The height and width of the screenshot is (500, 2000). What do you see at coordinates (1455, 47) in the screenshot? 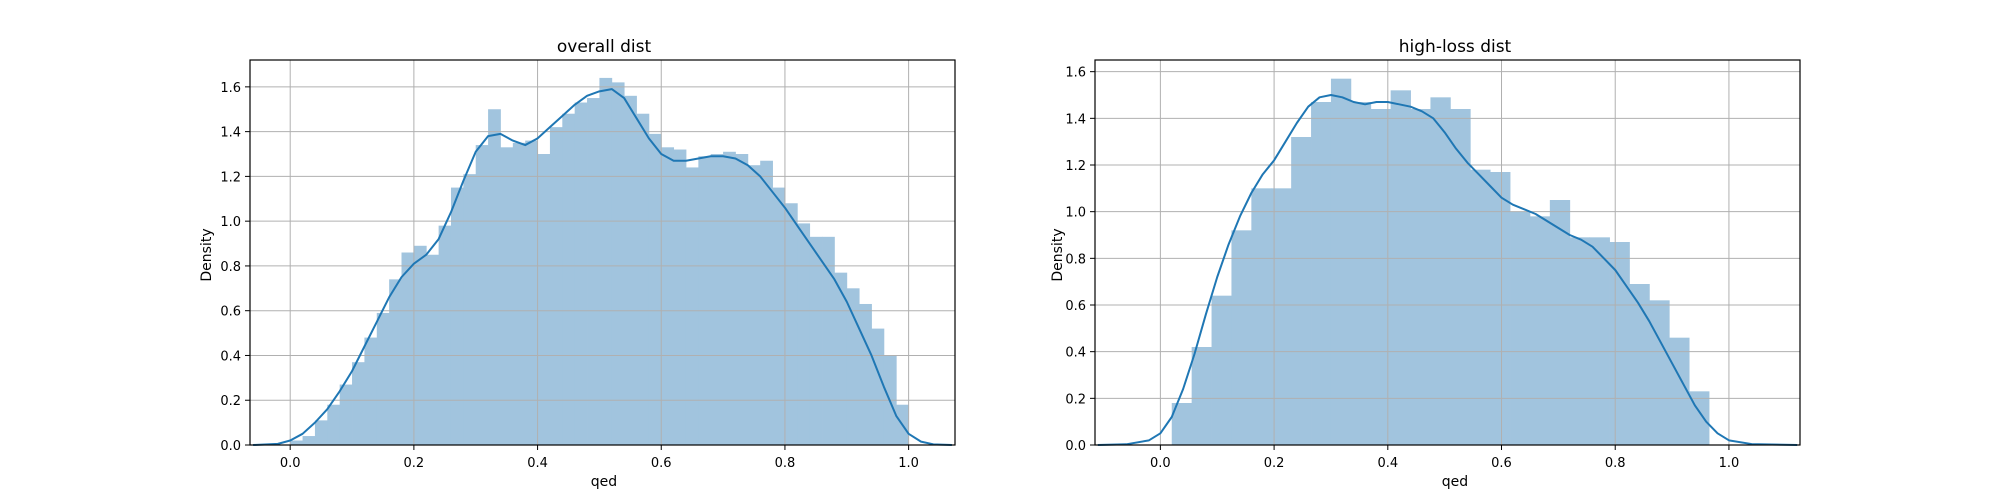
I see `chart-title: high-loss dist` at bounding box center [1455, 47].